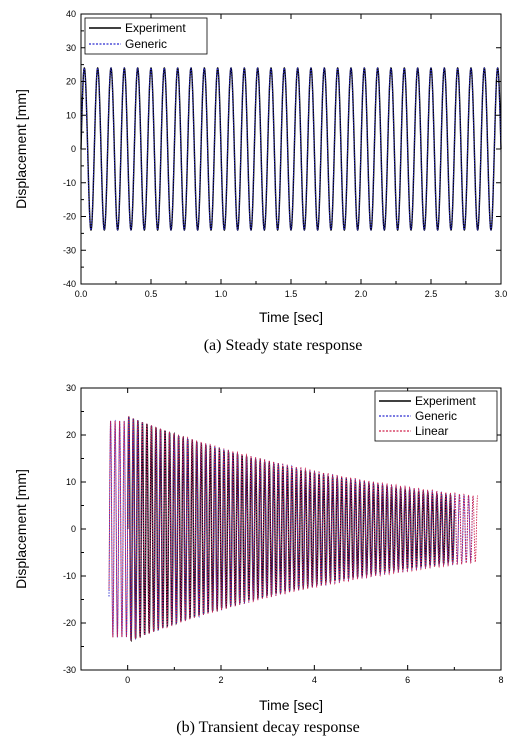  Describe the element at coordinates (291, 705) in the screenshot. I see `chart-b-x-axis-title: Time [sec]` at that location.